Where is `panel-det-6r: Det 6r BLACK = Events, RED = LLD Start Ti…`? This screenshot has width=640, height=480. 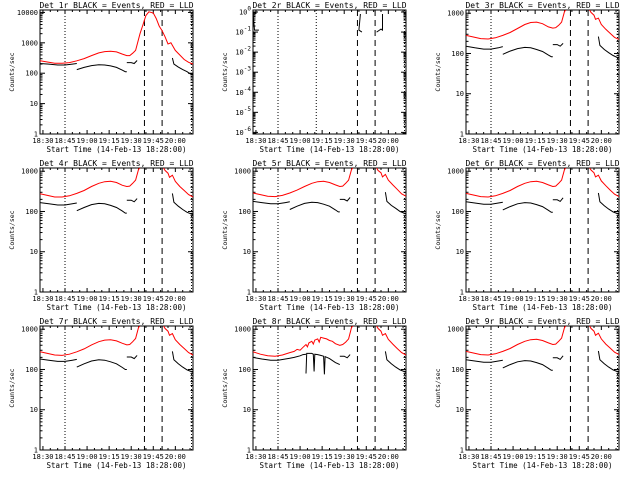 panel-det-6r: Det 6r BLACK = Events, RED = LLD Start Ti… is located at coordinates (527, 235).